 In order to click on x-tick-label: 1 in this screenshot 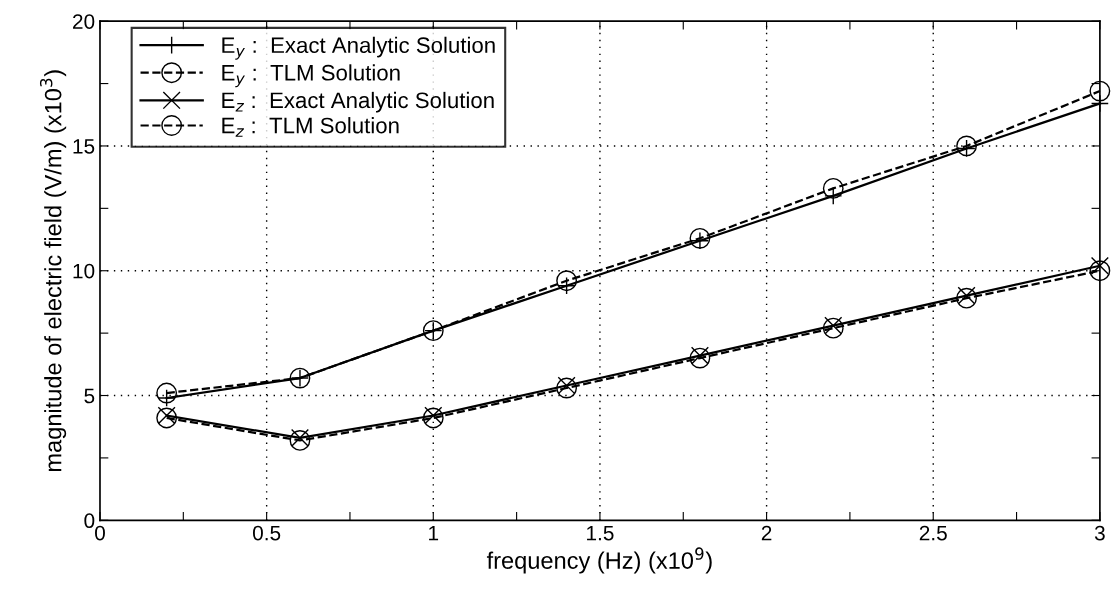, I will do `click(434, 533)`.